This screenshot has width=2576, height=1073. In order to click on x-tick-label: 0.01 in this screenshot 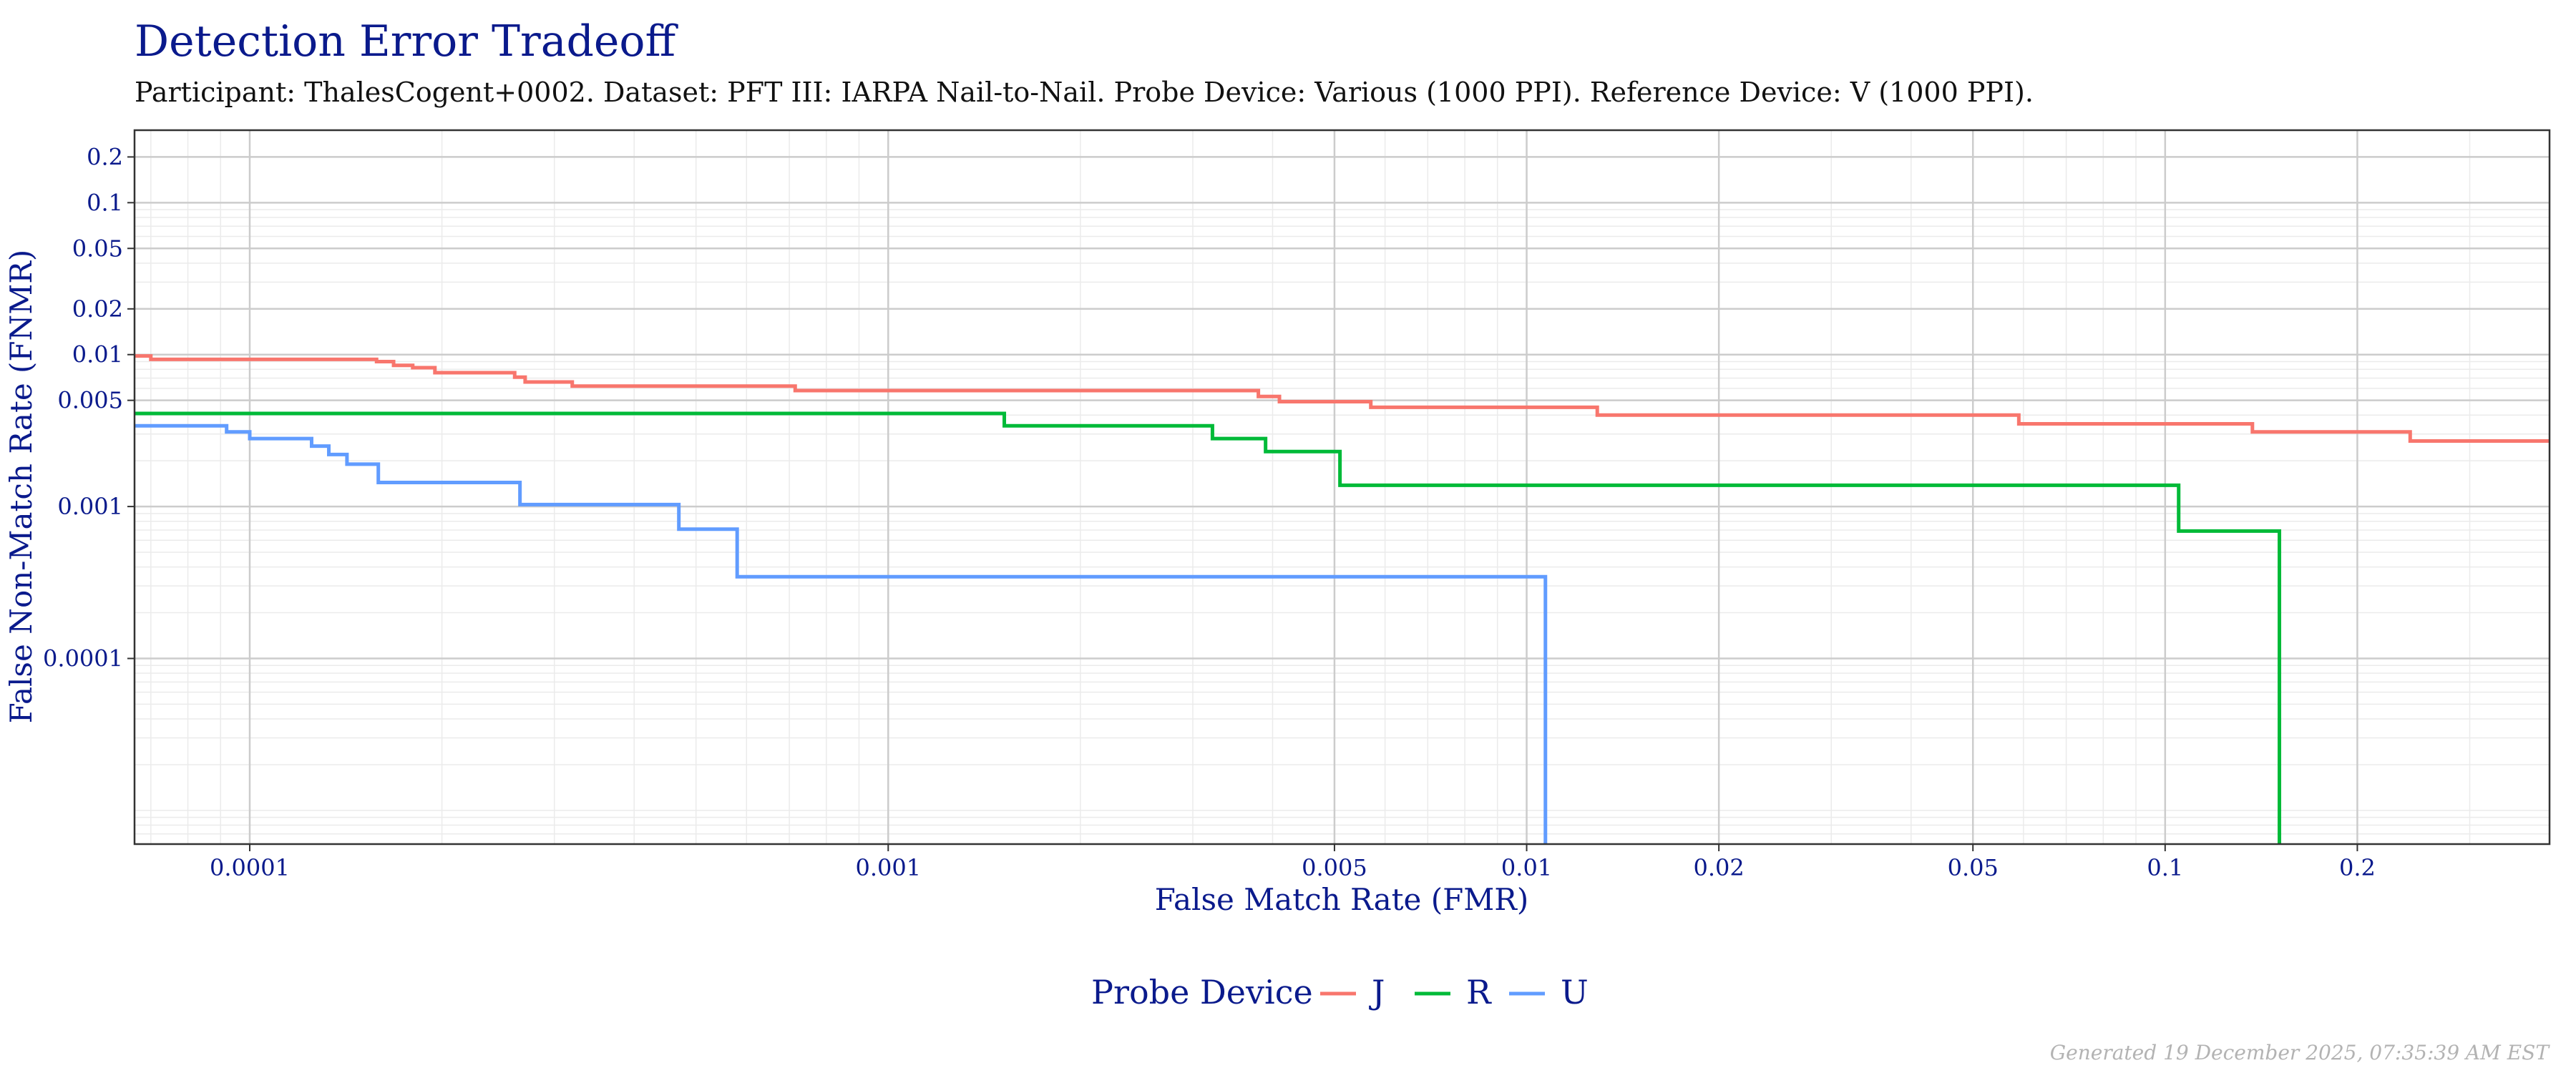, I will do `click(1526, 867)`.